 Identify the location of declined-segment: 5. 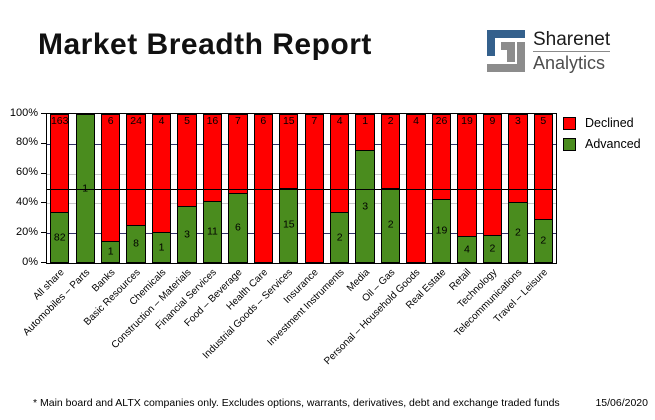
(543, 167).